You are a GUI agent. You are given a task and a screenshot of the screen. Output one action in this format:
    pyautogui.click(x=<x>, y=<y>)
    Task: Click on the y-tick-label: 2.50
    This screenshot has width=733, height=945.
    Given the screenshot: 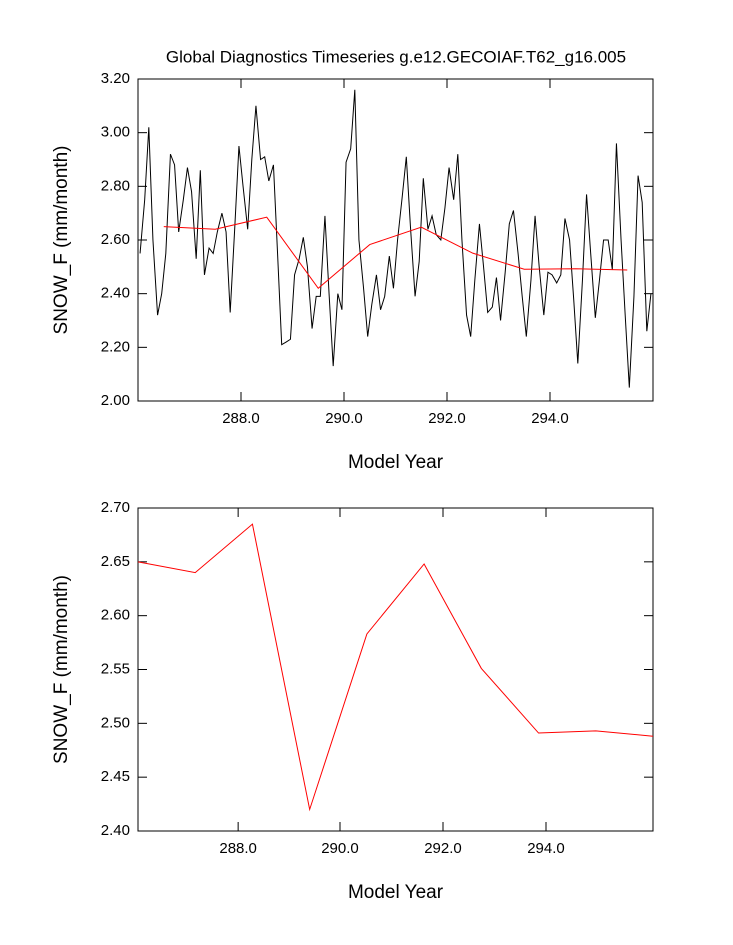 What is the action you would take?
    pyautogui.click(x=115, y=722)
    